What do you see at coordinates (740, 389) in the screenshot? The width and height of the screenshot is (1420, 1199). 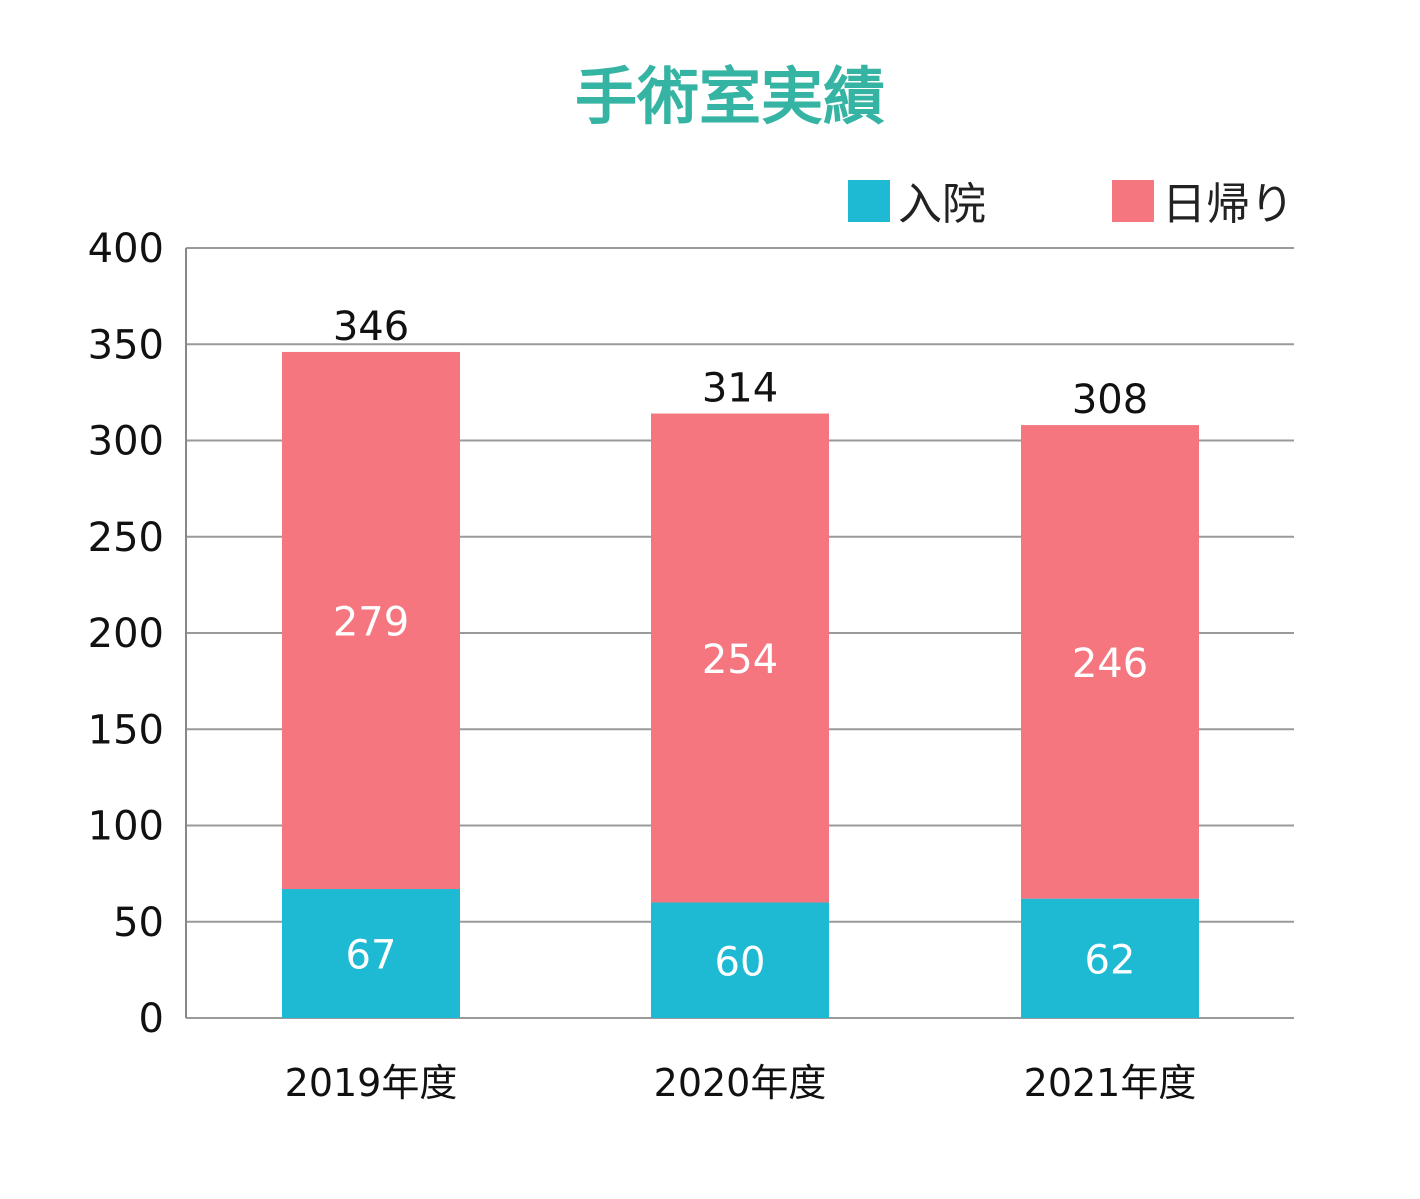 I see `data-label-total: 314` at bounding box center [740, 389].